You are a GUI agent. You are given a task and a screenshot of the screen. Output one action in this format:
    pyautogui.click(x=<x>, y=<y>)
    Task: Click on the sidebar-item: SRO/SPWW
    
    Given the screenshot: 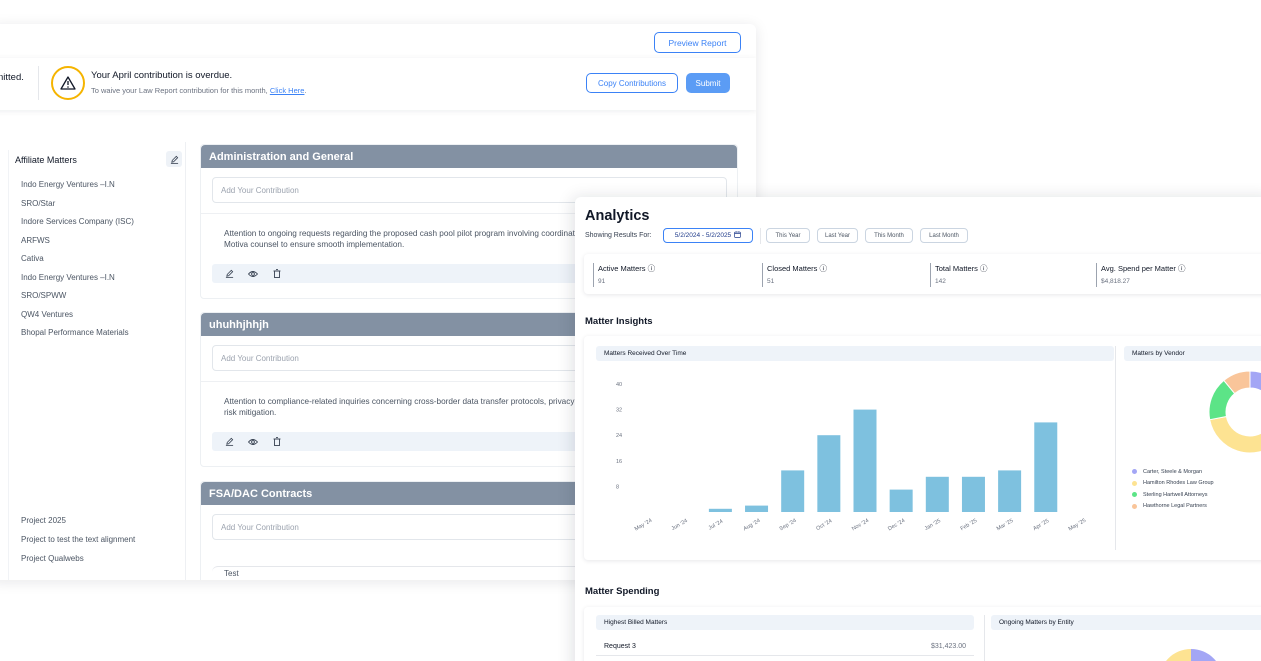 What is the action you would take?
    pyautogui.click(x=44, y=295)
    